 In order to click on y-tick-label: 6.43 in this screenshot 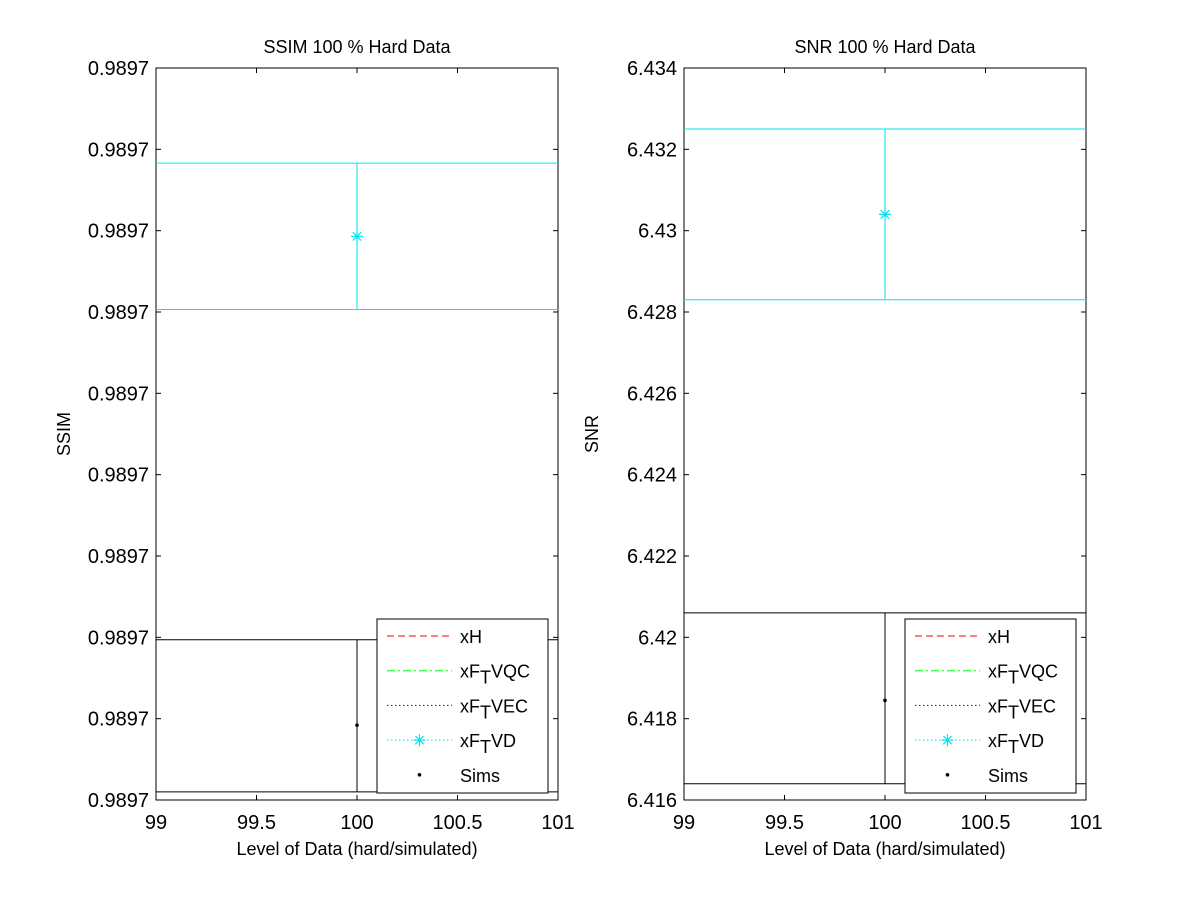, I will do `click(657, 232)`.